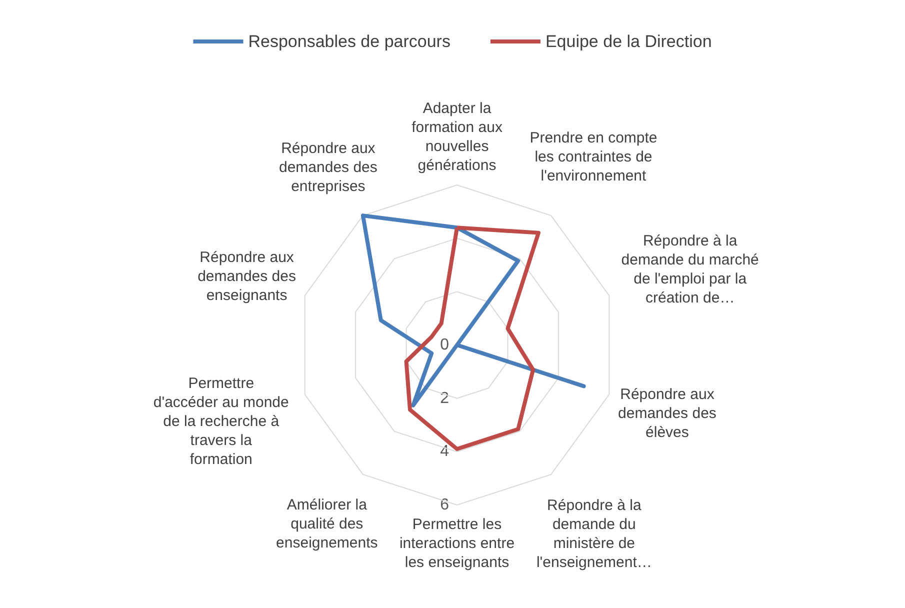 The height and width of the screenshot is (608, 905). What do you see at coordinates (327, 524) in the screenshot?
I see `spoke-label: Améliorer la qualité des enseignements` at bounding box center [327, 524].